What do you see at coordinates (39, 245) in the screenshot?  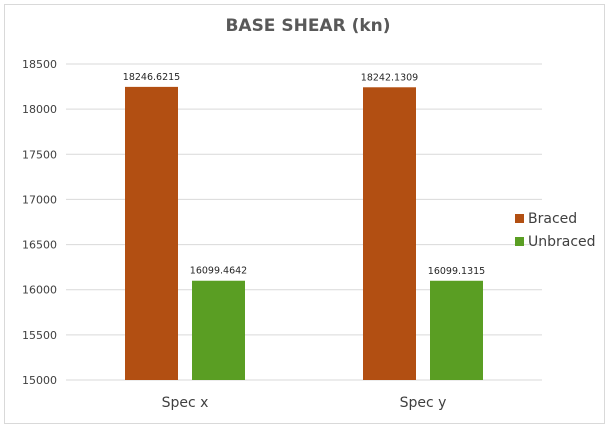 I see `y-tick-label: 16500` at bounding box center [39, 245].